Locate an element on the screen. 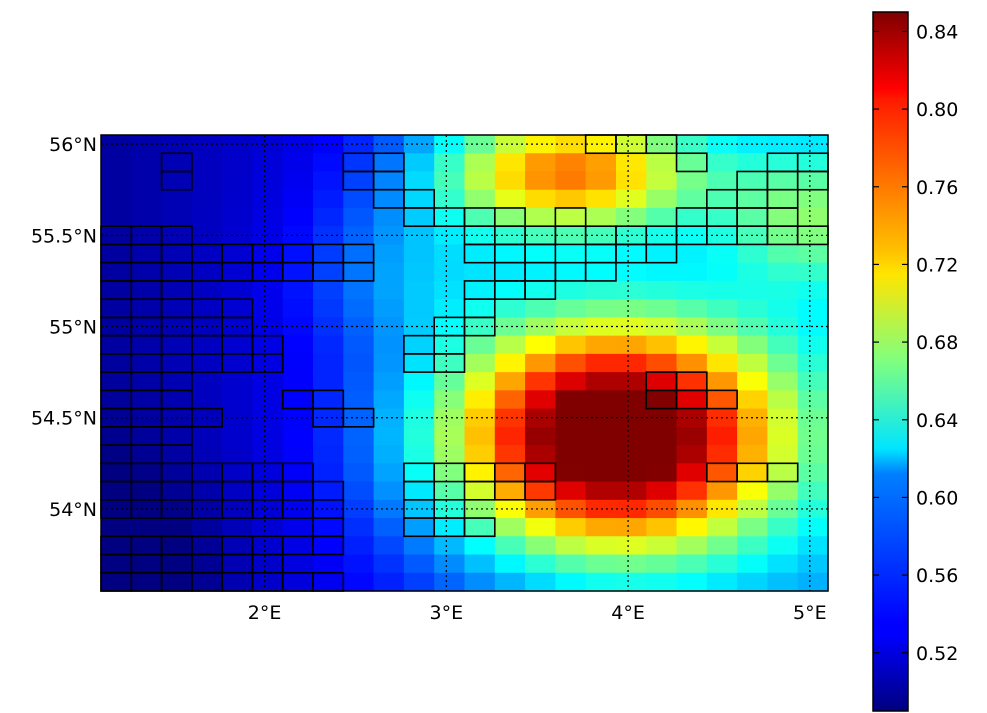  colorbar-tick-label: 0.76 is located at coordinates (937, 188).